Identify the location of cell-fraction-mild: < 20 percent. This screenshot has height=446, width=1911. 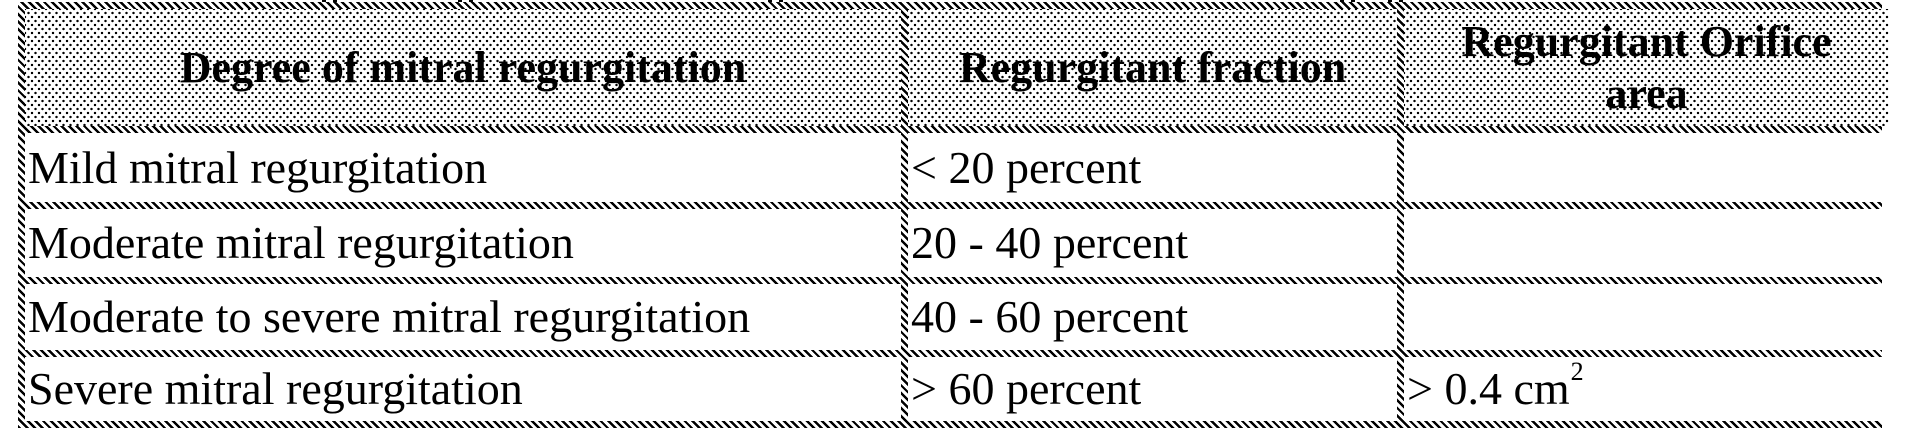
(1152, 167).